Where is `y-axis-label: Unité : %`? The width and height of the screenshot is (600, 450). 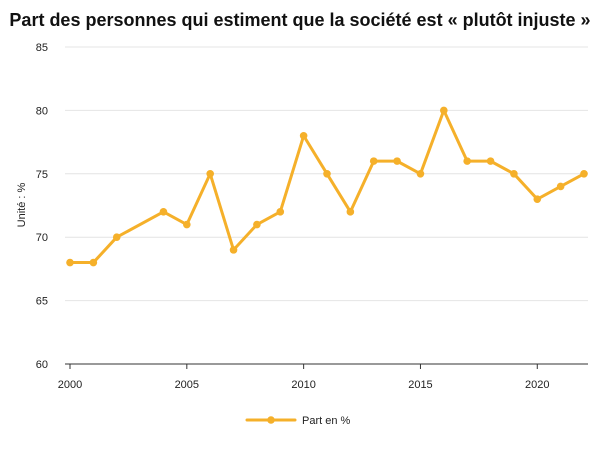
y-axis-label: Unité : % is located at coordinates (22, 204).